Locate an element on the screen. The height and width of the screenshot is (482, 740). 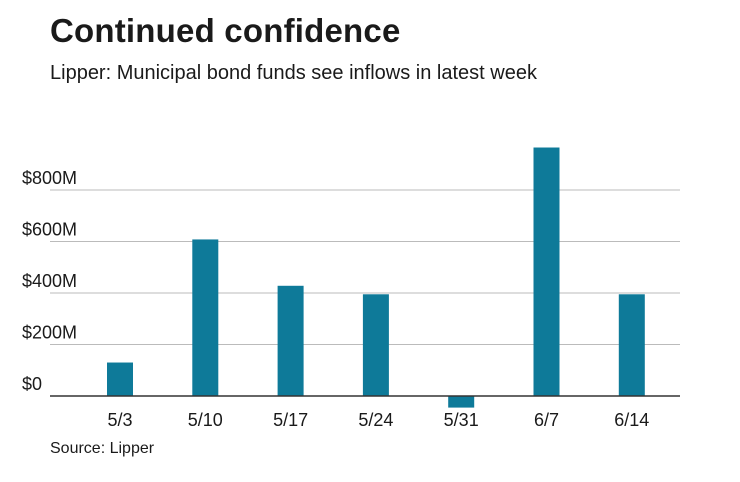
x-axis-tick-labels: 5/3 5/10 5/17 5/24 5/31 6/7 6/14 is located at coordinates (378, 420).